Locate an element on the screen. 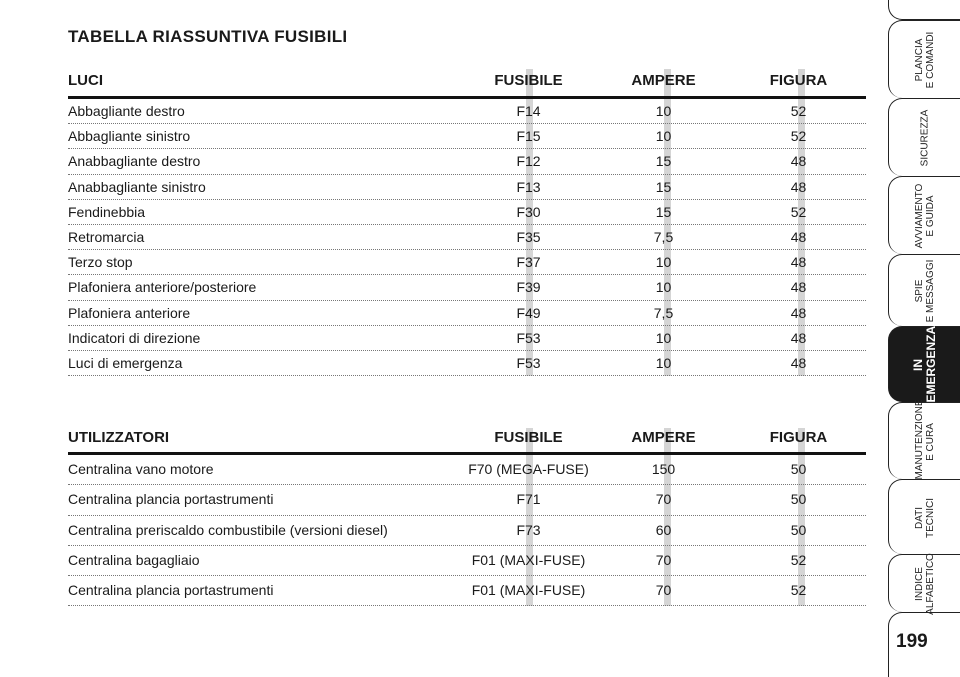 The height and width of the screenshot is (677, 960). cell-utilizzatore: Luci di emergenza is located at coordinates (125, 362).